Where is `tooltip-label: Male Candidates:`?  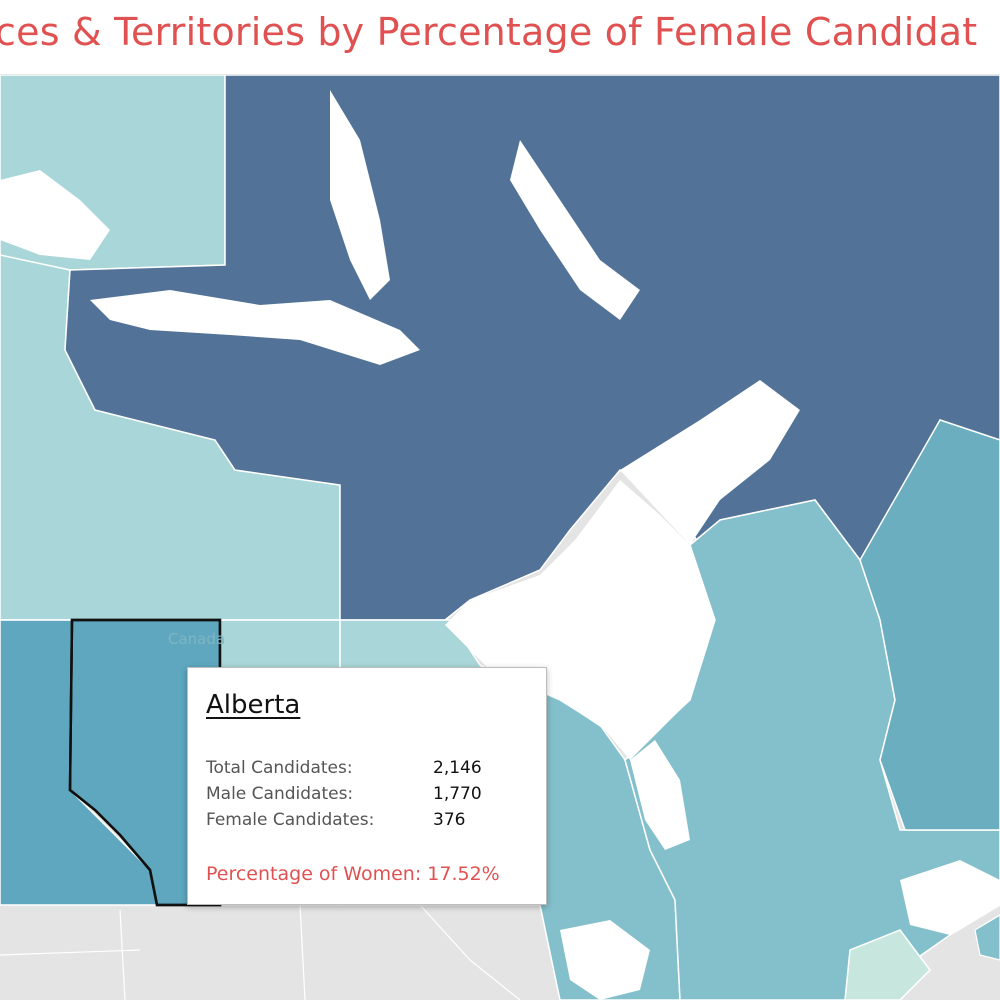 tooltip-label: Male Candidates: is located at coordinates (280, 794).